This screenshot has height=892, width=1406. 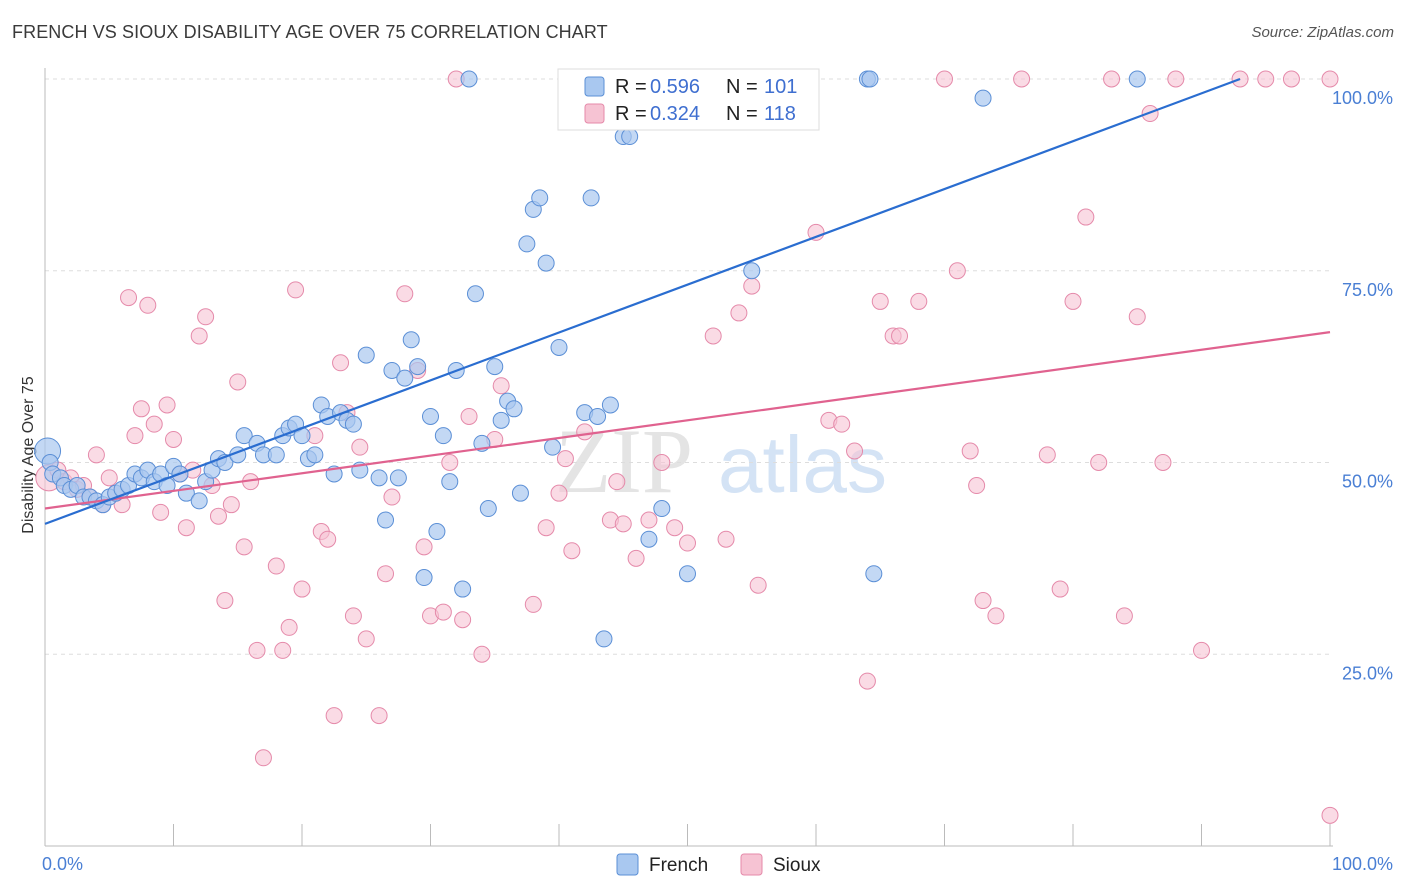 I want to click on x-tick-label-min: 0.0%, so click(x=62, y=864).